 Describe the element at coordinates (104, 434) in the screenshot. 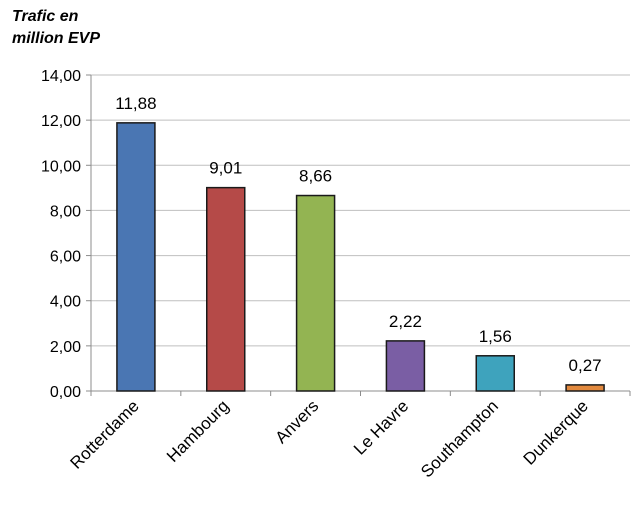

I see `category-label: Rotterdame` at that location.